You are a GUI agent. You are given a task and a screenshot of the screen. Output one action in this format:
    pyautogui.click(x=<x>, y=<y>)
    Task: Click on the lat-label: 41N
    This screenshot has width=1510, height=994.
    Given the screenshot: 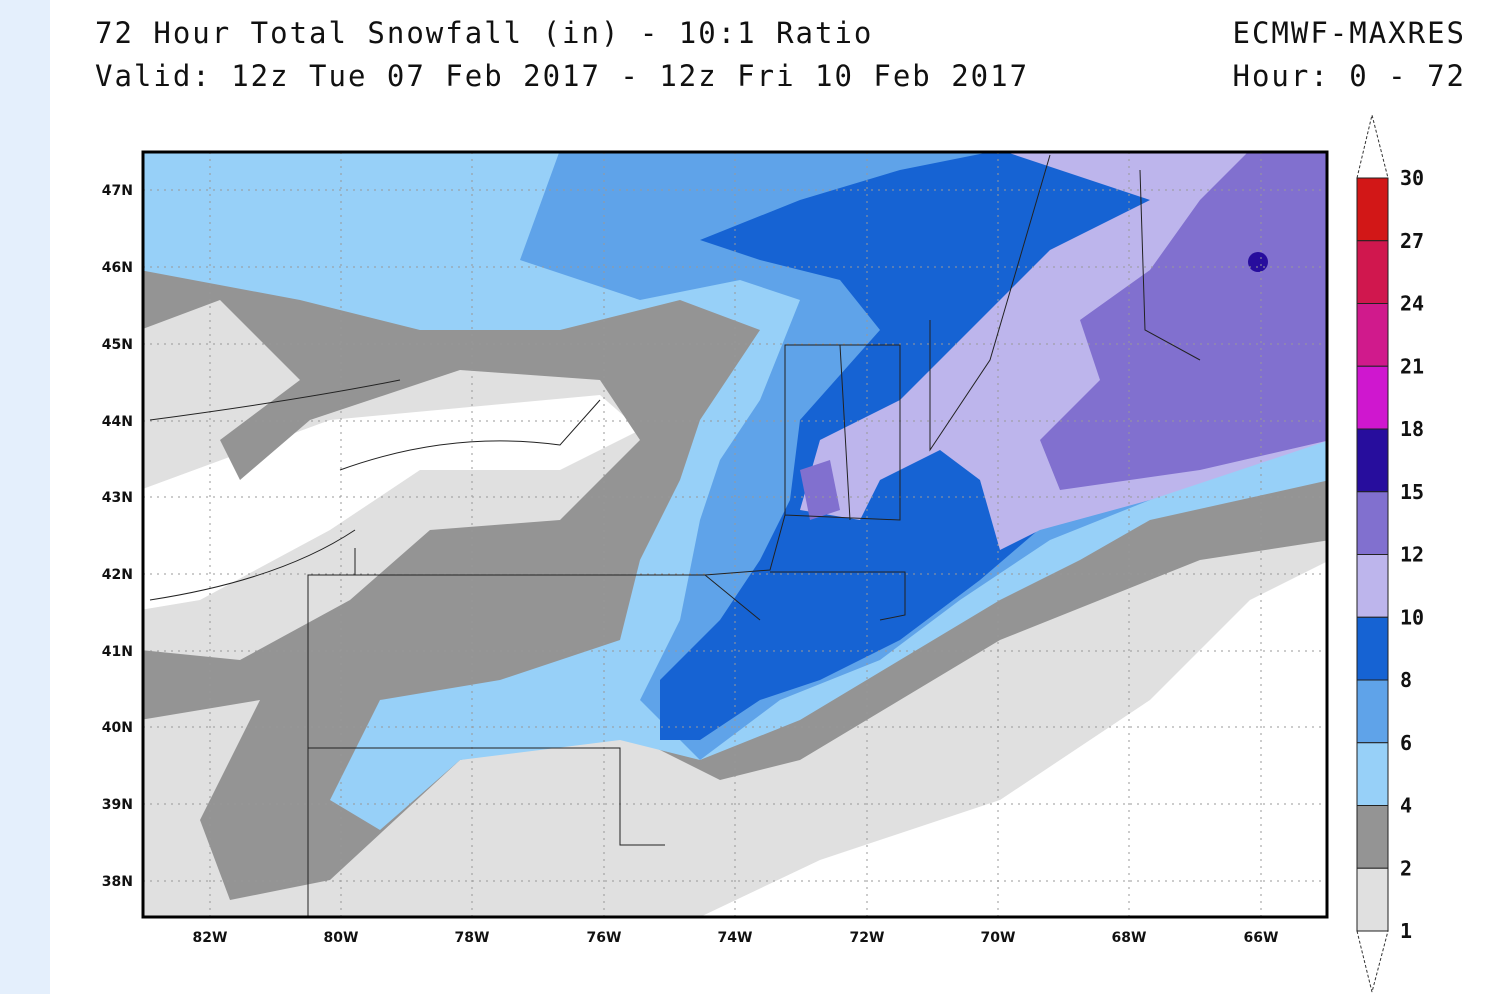 What is the action you would take?
    pyautogui.click(x=117, y=652)
    